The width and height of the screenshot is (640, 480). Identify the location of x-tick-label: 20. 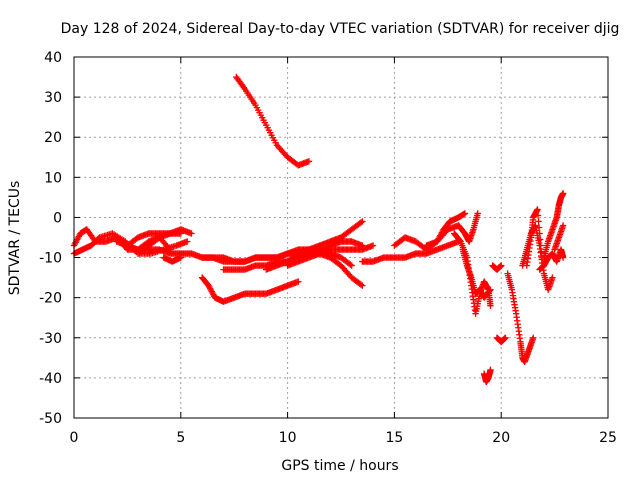
(501, 438).